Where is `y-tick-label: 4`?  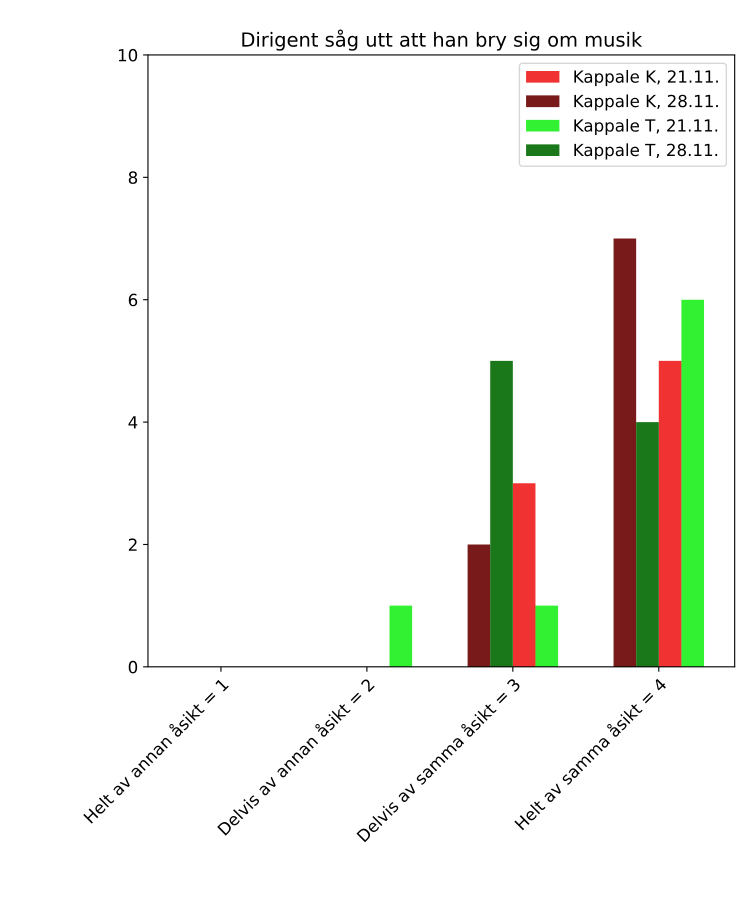 y-tick-label: 4 is located at coordinates (133, 422).